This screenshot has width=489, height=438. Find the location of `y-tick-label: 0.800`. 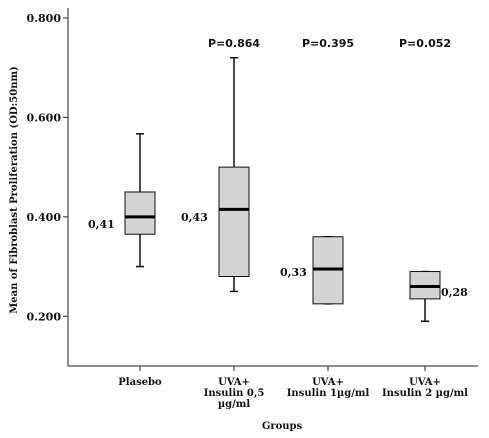

y-tick-label: 0.800 is located at coordinates (44, 18).